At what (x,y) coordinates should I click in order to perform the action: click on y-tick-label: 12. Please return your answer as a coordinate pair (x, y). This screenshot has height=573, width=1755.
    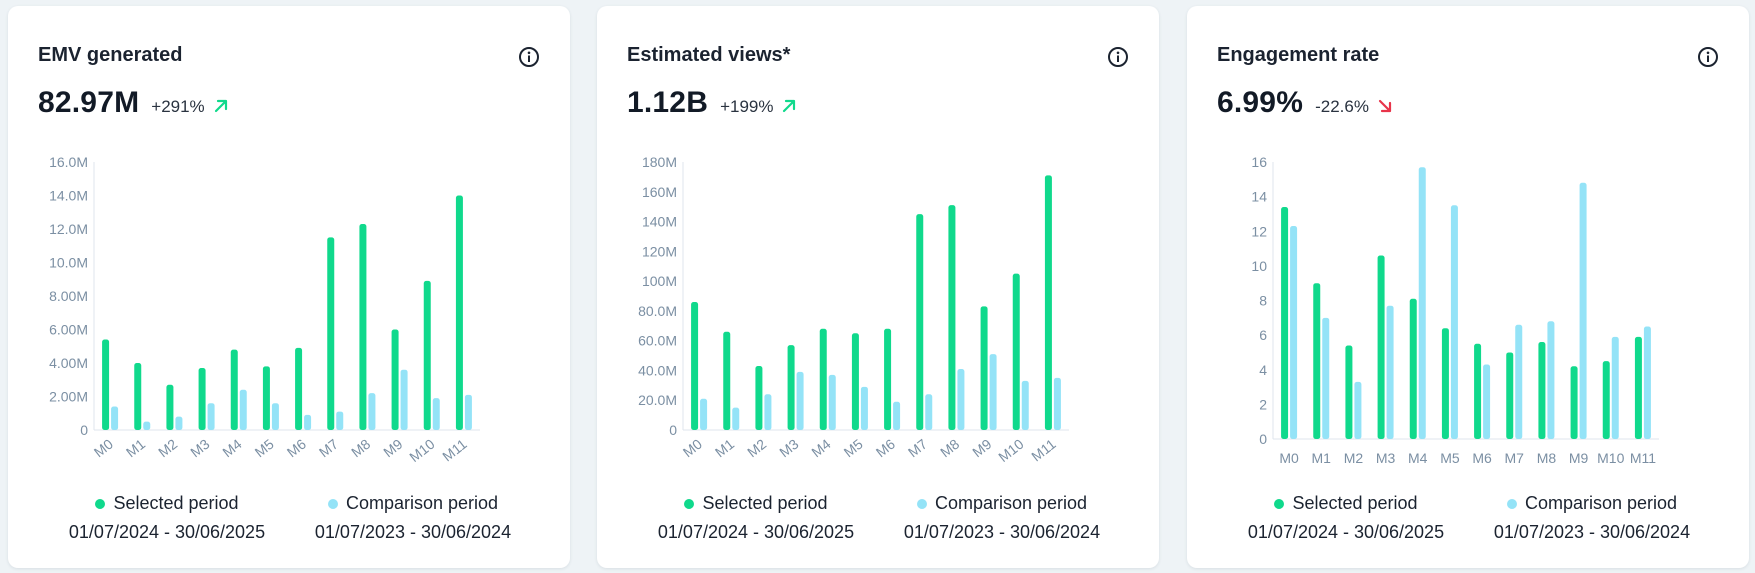
    Looking at the image, I should click on (1259, 231).